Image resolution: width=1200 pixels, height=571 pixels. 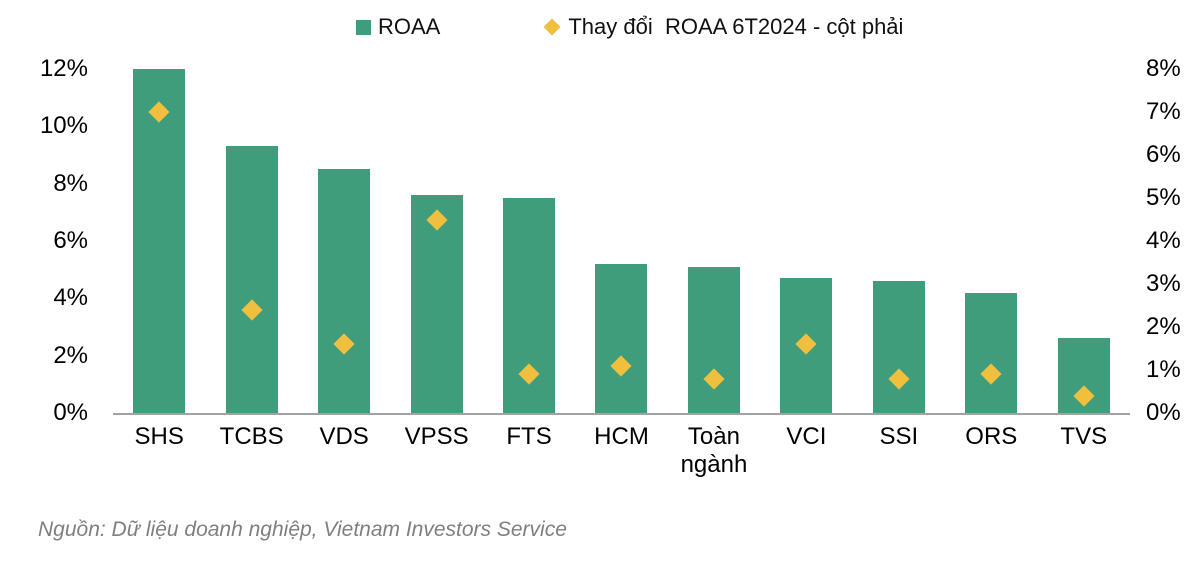 I want to click on chart-legend: ROAA Thay đổi ROAA 6T2024 - cột phải, so click(x=629, y=27).